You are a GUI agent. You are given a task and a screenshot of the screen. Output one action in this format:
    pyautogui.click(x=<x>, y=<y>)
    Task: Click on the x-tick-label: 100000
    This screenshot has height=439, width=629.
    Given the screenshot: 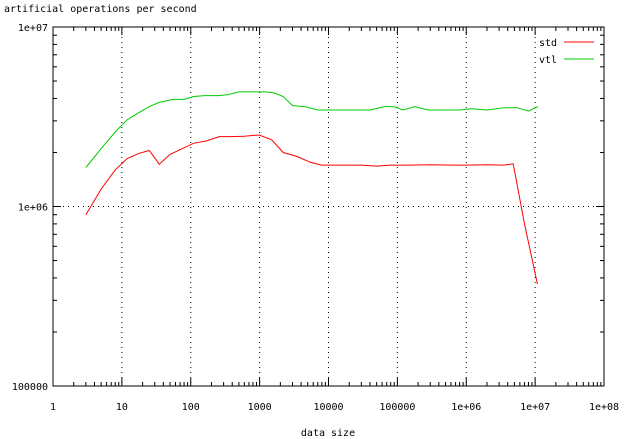 What is the action you would take?
    pyautogui.click(x=397, y=407)
    